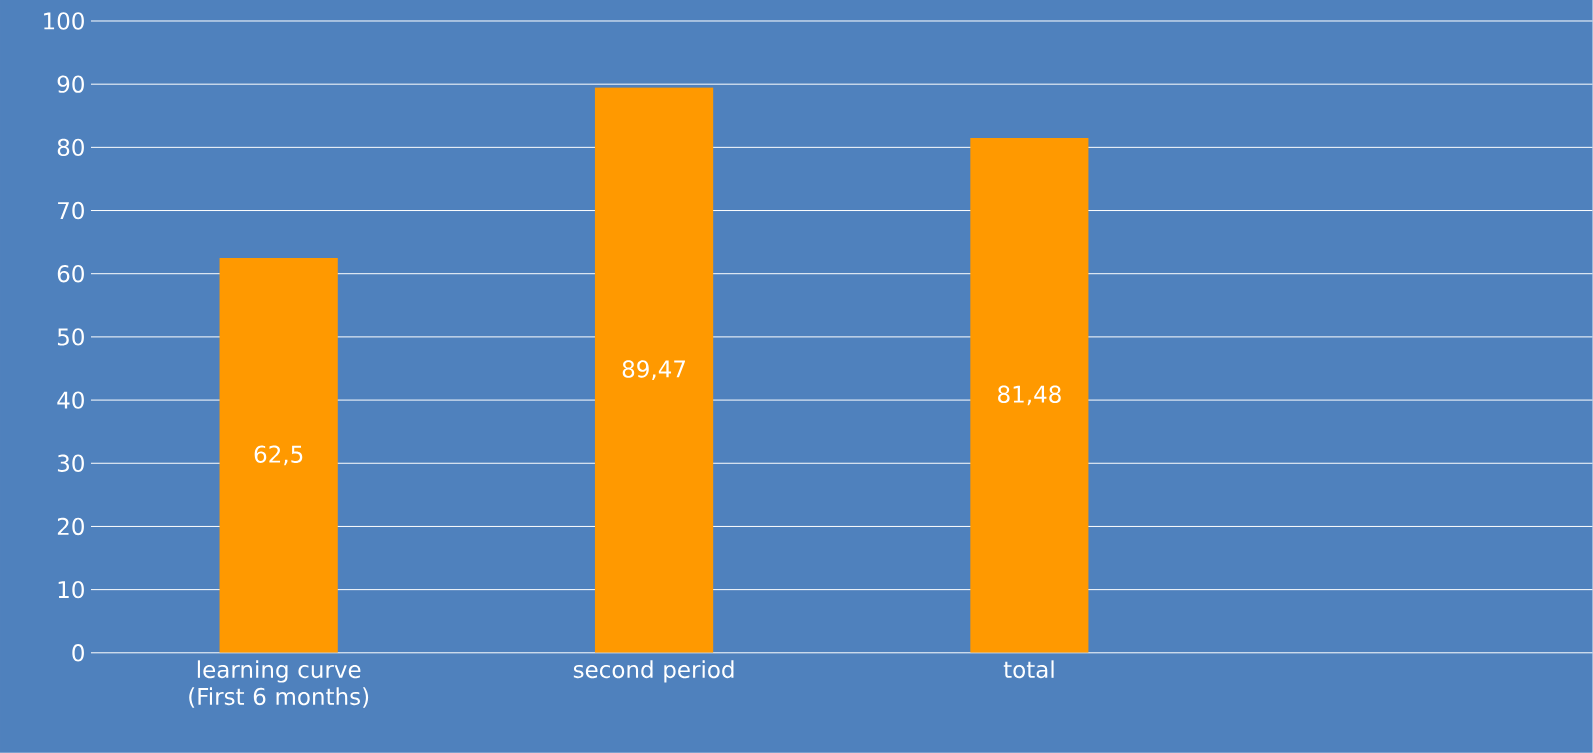  Describe the element at coordinates (71, 590) in the screenshot. I see `y-tick-label: 10` at that location.